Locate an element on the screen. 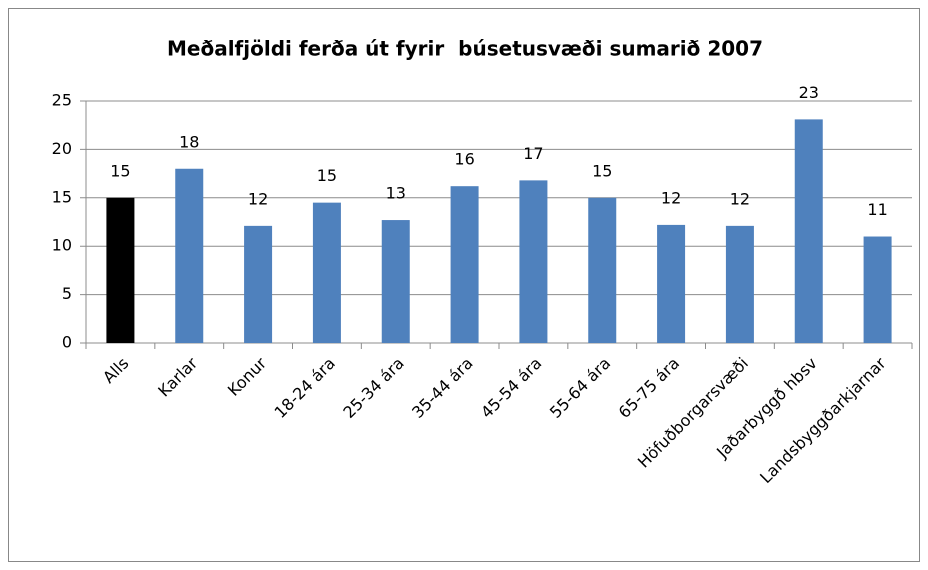 This screenshot has width=928, height=570. data-label: 13 is located at coordinates (396, 193).